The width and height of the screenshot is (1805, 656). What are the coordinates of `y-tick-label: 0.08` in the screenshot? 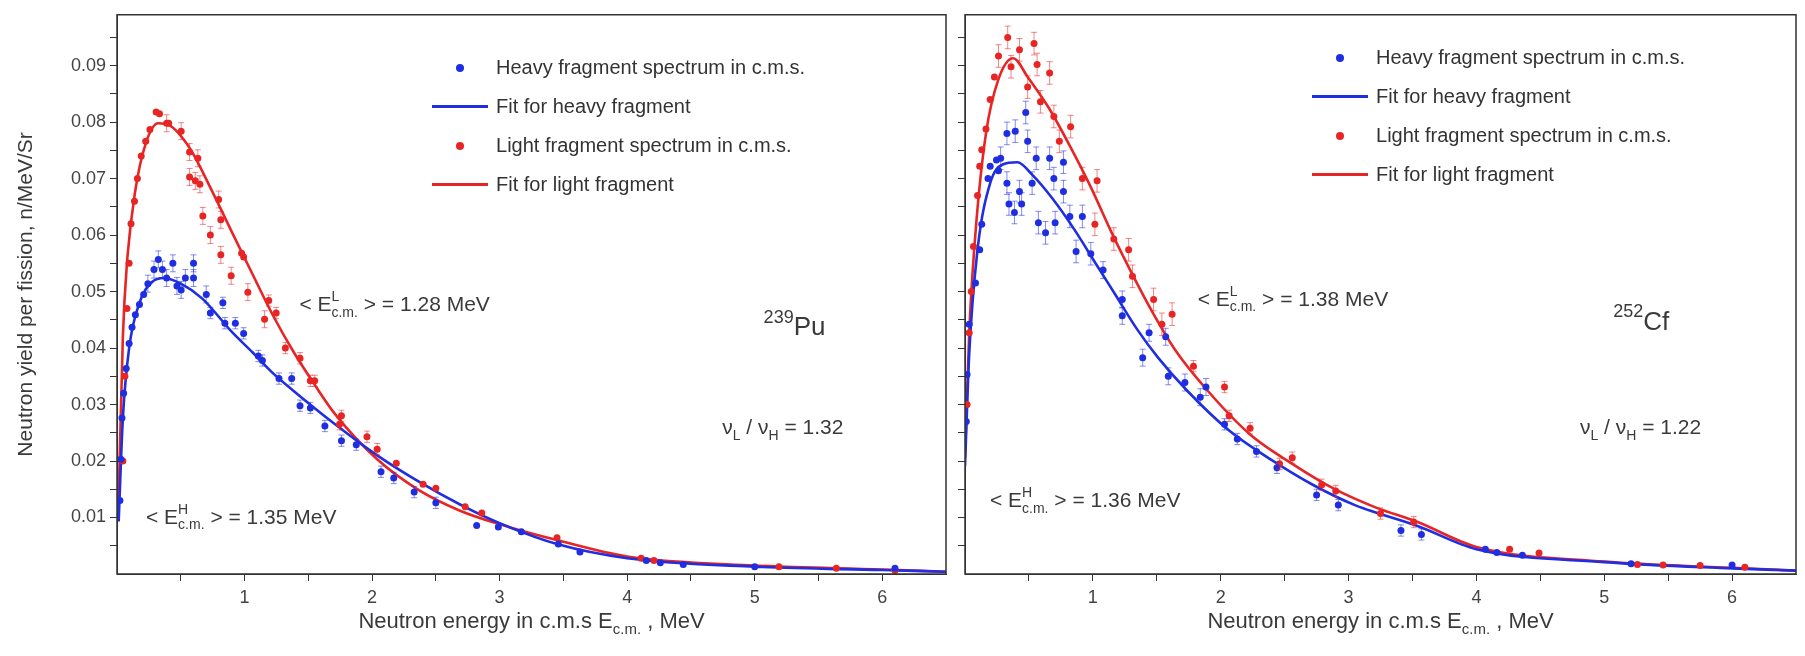 It's located at (88, 121).